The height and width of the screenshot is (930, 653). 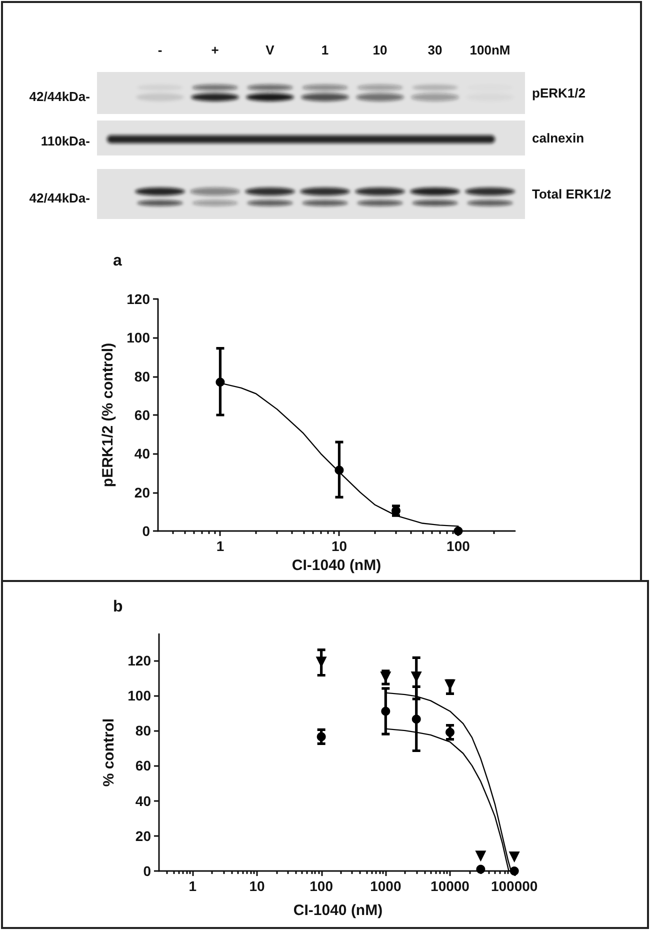 What do you see at coordinates (559, 93) in the screenshot?
I see `text: pERK1/2` at bounding box center [559, 93].